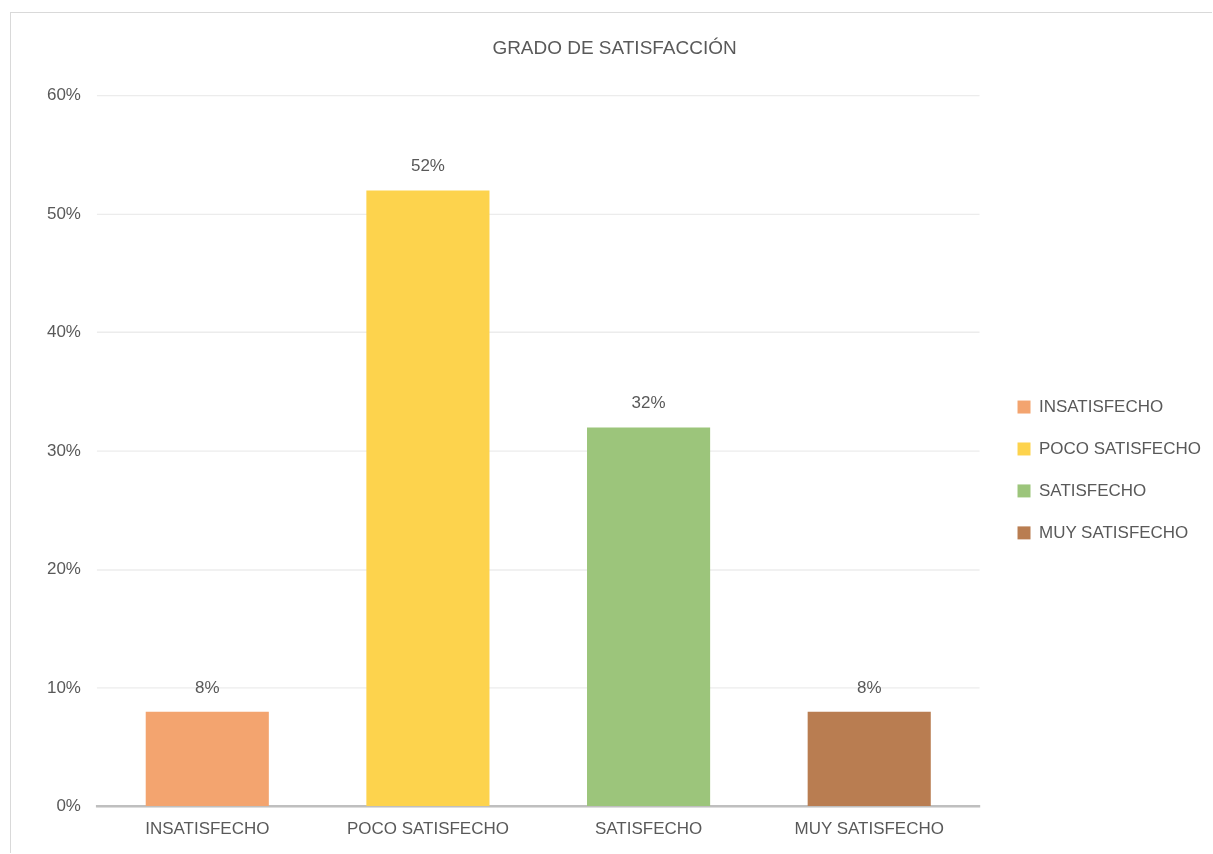 Image resolution: width=1213 pixels, height=854 pixels. Describe the element at coordinates (1120, 448) in the screenshot. I see `legend-label: POCO SATISFECHO` at that location.